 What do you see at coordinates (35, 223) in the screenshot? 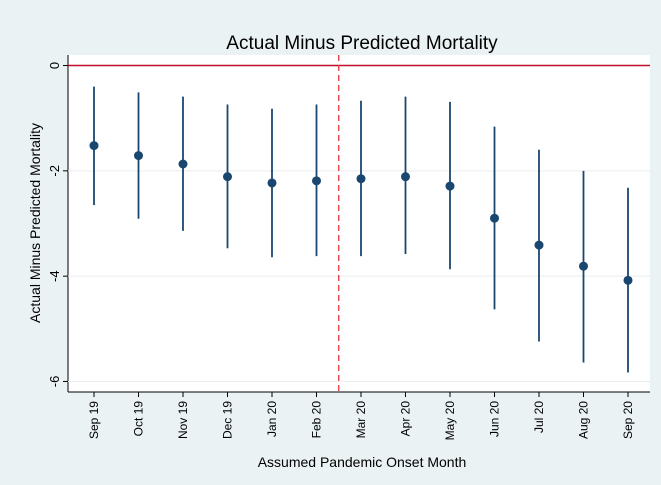
I see `y-axis-title: Actual Minus Predicted Mortality` at bounding box center [35, 223].